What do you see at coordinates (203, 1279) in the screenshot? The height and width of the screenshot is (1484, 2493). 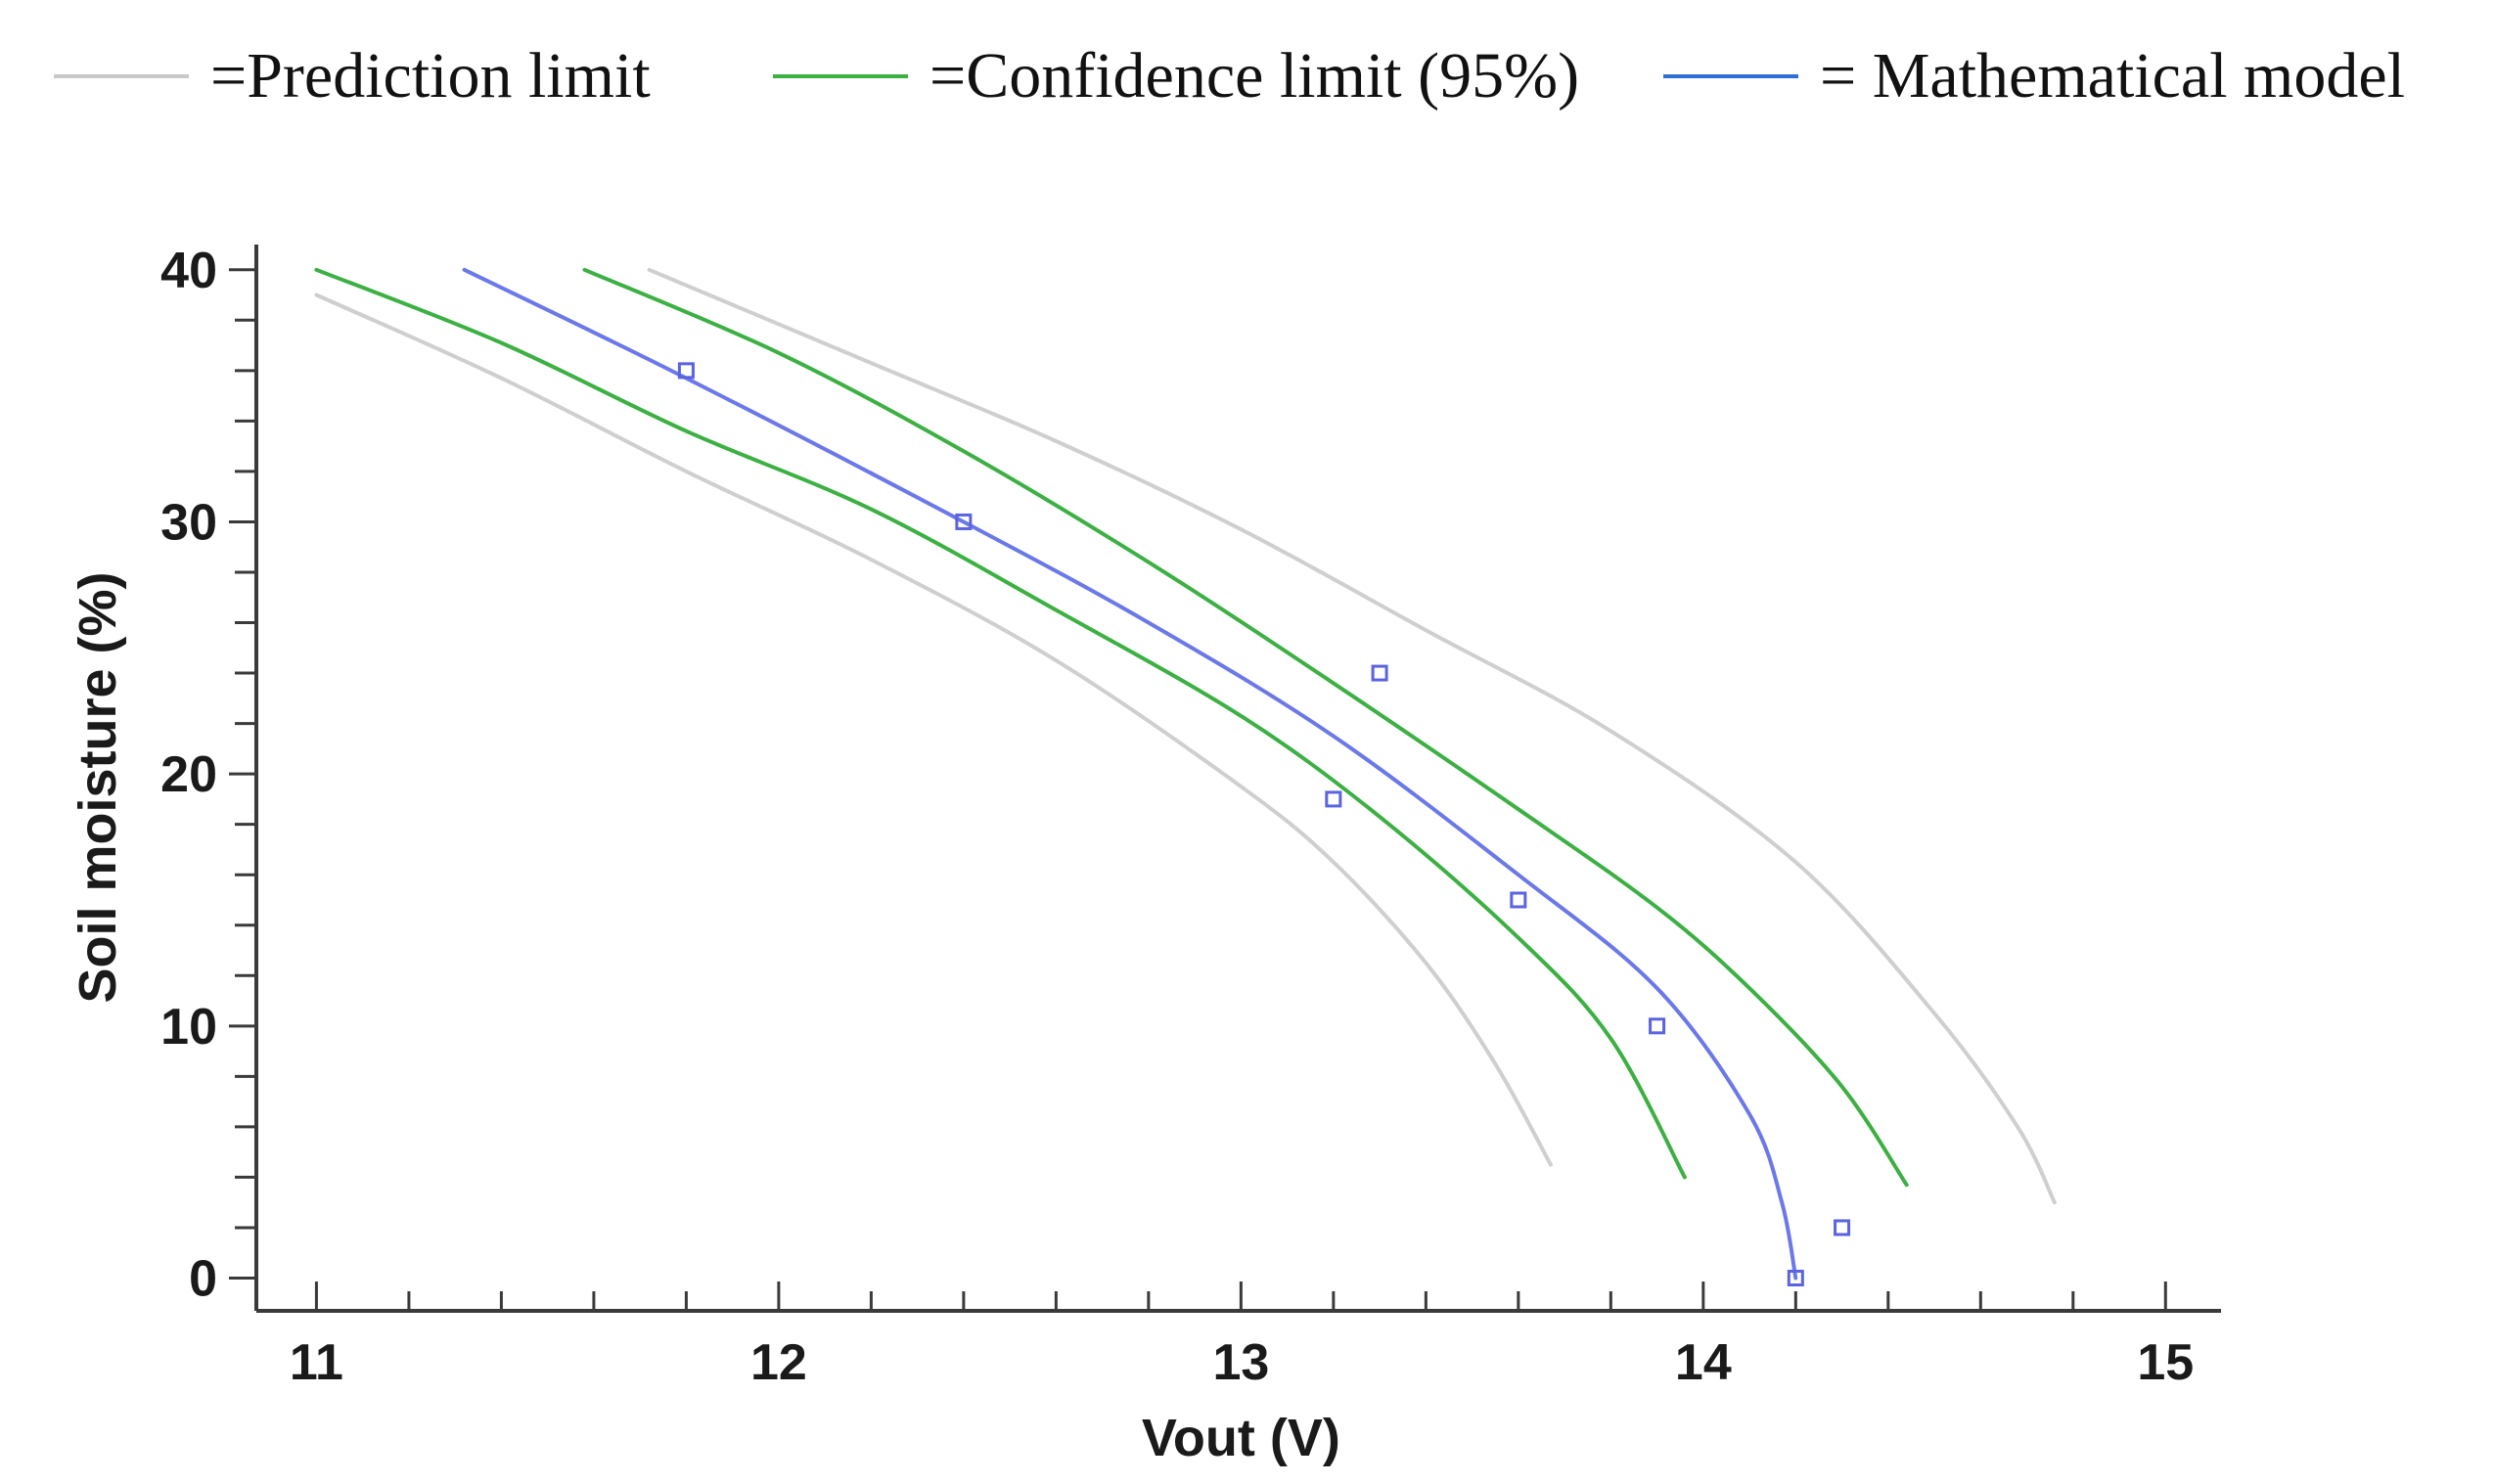 I see `y-tick-label: 0` at bounding box center [203, 1279].